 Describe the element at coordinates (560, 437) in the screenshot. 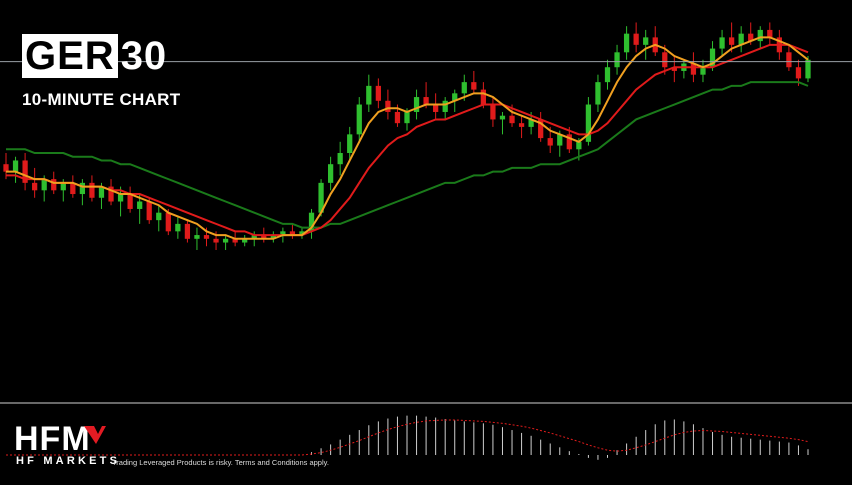

I see `oscillator-histogram` at that location.